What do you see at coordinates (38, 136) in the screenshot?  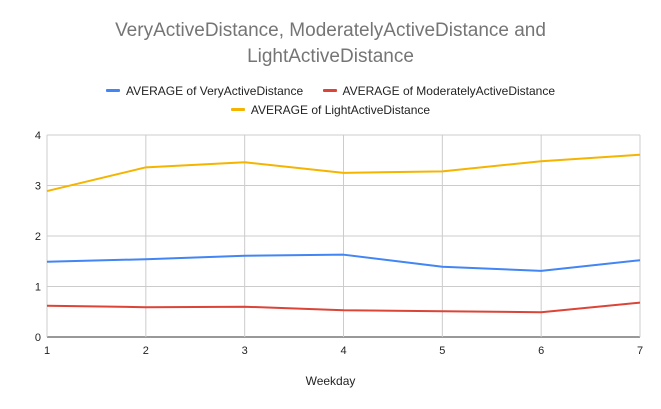 I see `y-tick-label: 4` at bounding box center [38, 136].